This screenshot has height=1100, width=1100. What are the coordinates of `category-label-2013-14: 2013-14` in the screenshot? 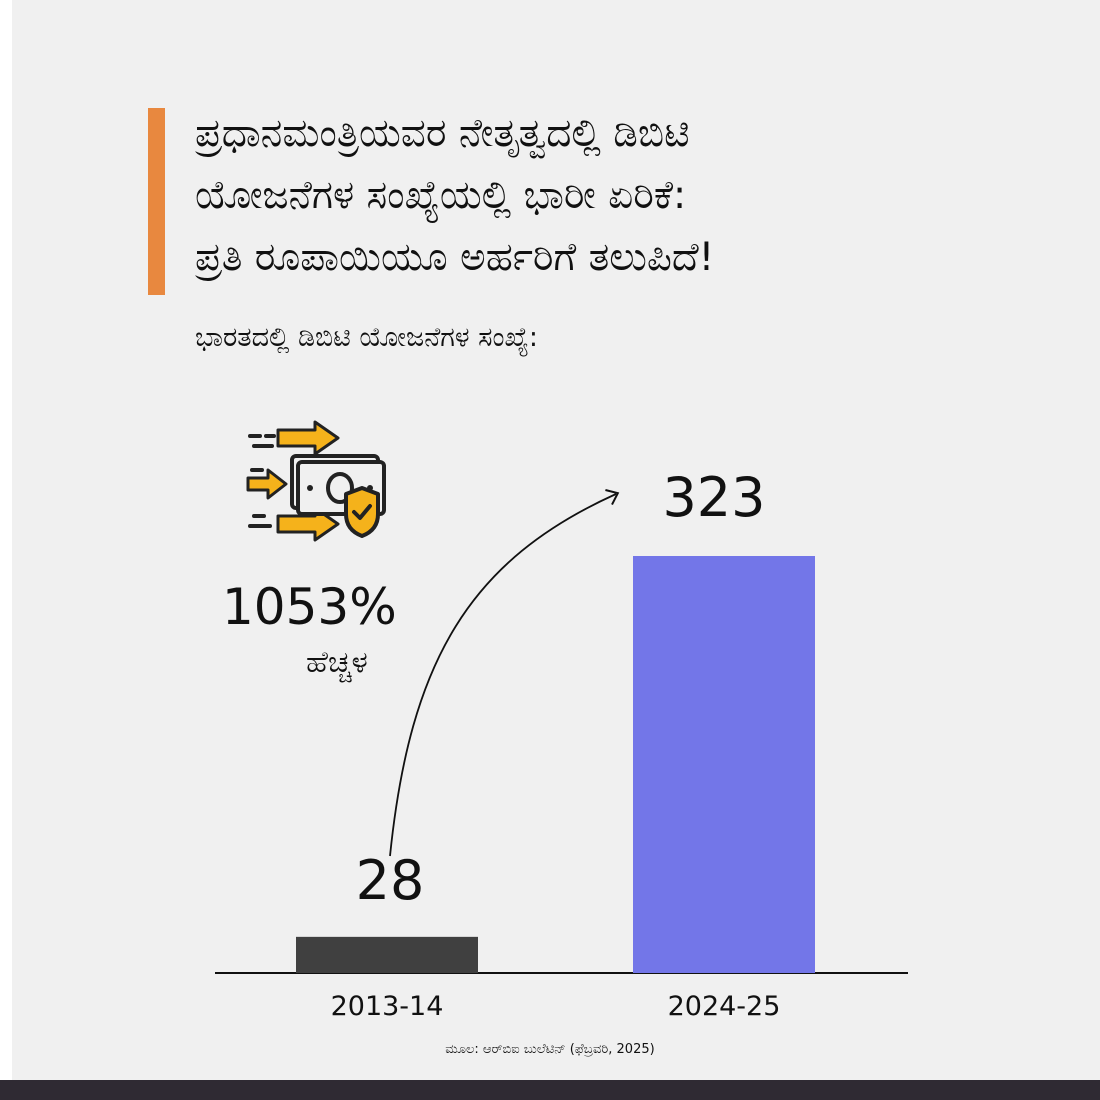 It's located at (387, 1006).